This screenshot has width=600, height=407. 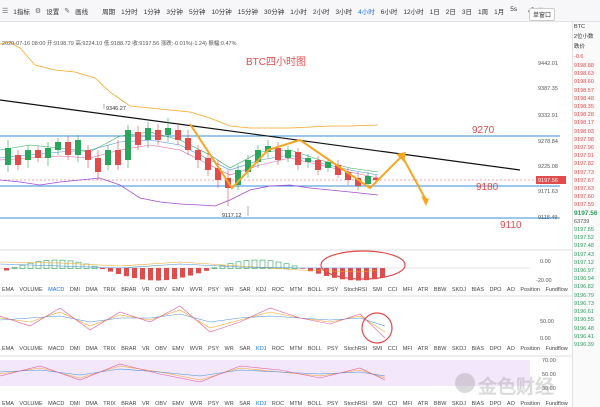 I want to click on interval-14: 1日, so click(x=434, y=12).